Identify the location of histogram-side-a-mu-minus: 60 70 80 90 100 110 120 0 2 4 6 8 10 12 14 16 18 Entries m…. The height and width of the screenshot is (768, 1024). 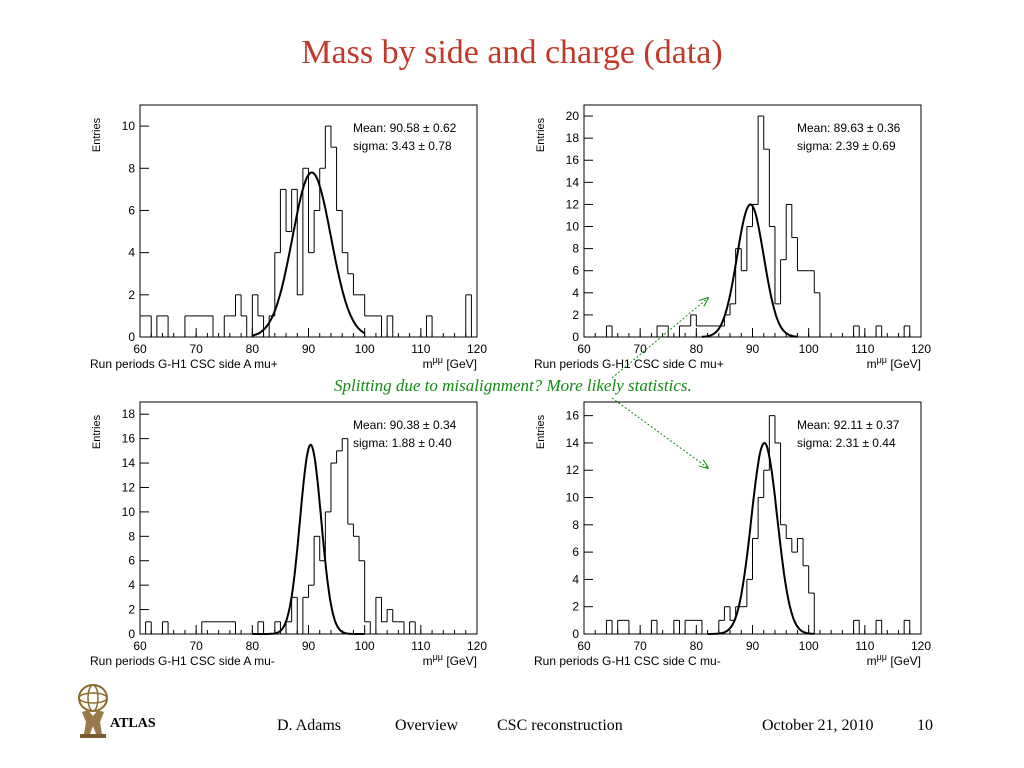
(288, 534).